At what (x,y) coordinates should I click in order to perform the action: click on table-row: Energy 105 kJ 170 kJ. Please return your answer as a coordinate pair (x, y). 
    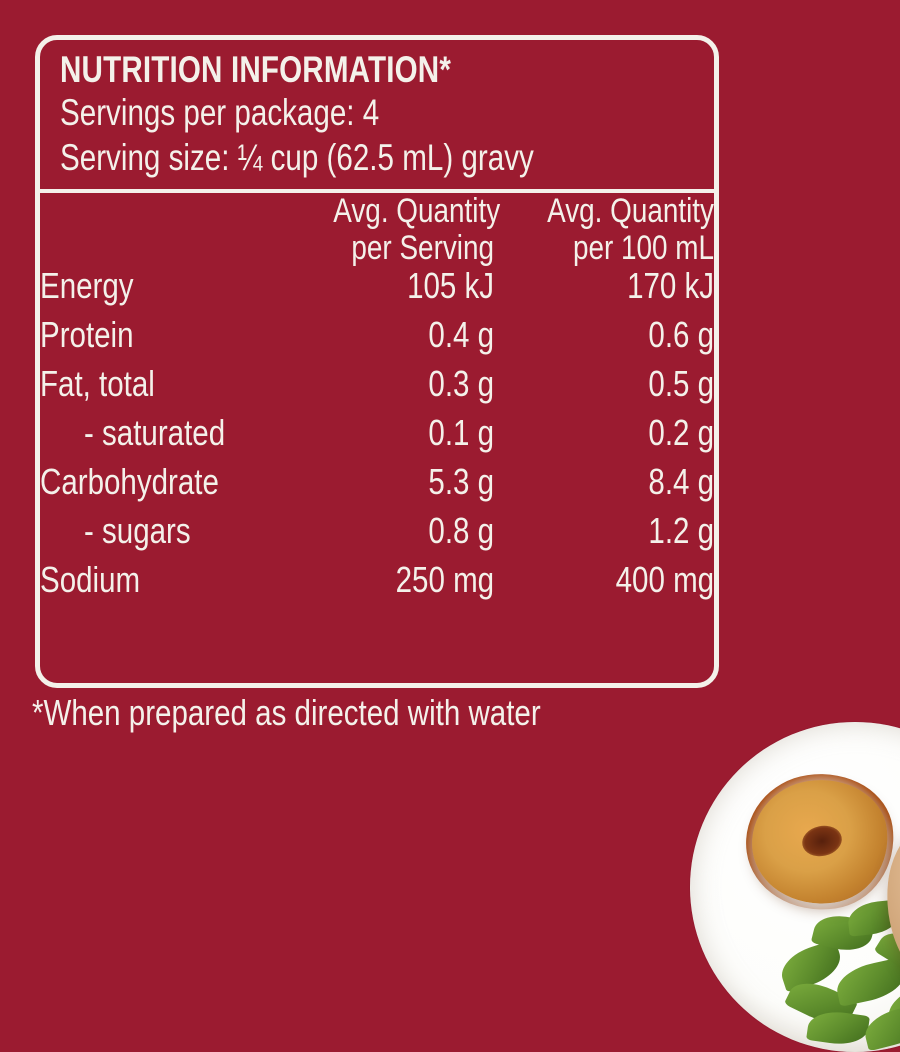
    Looking at the image, I should click on (377, 290).